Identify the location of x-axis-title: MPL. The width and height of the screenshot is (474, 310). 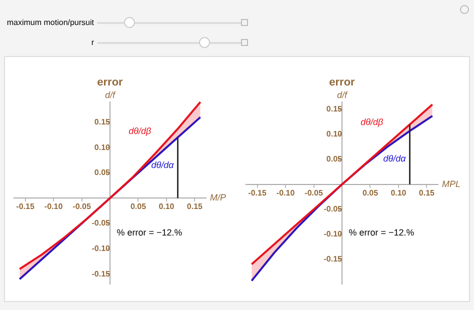
(451, 183).